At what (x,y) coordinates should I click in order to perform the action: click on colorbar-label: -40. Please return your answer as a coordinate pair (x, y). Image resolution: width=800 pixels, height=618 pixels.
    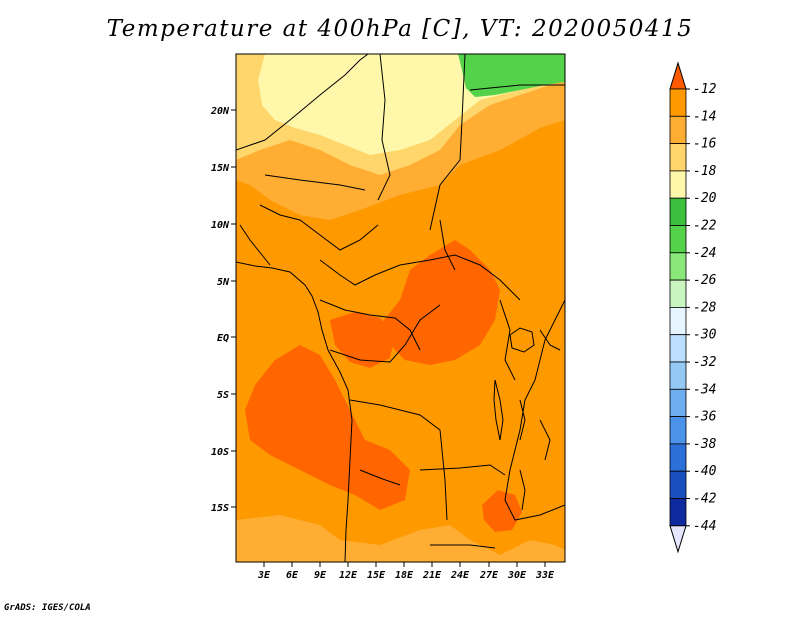
    Looking at the image, I should click on (705, 471).